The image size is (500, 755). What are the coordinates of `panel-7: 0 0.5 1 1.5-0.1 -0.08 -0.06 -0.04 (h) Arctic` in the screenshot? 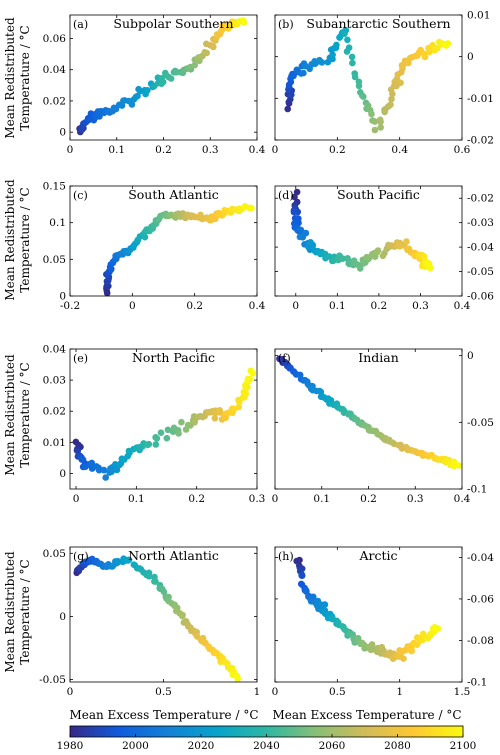 It's located at (383, 622).